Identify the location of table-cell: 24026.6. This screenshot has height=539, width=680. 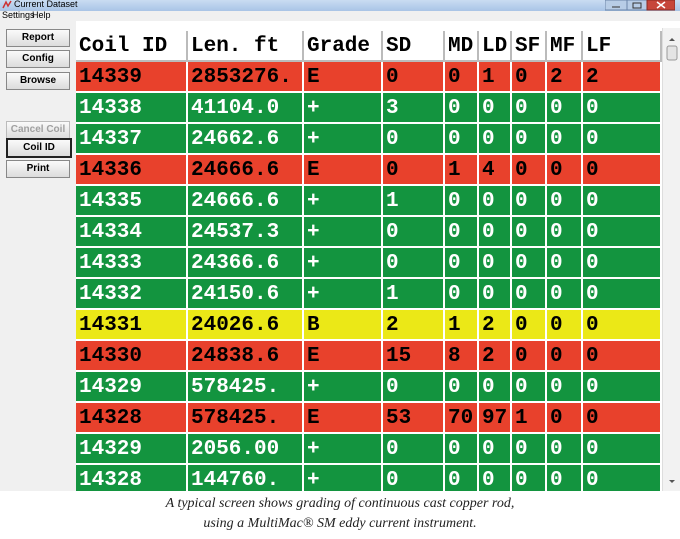
(246, 325).